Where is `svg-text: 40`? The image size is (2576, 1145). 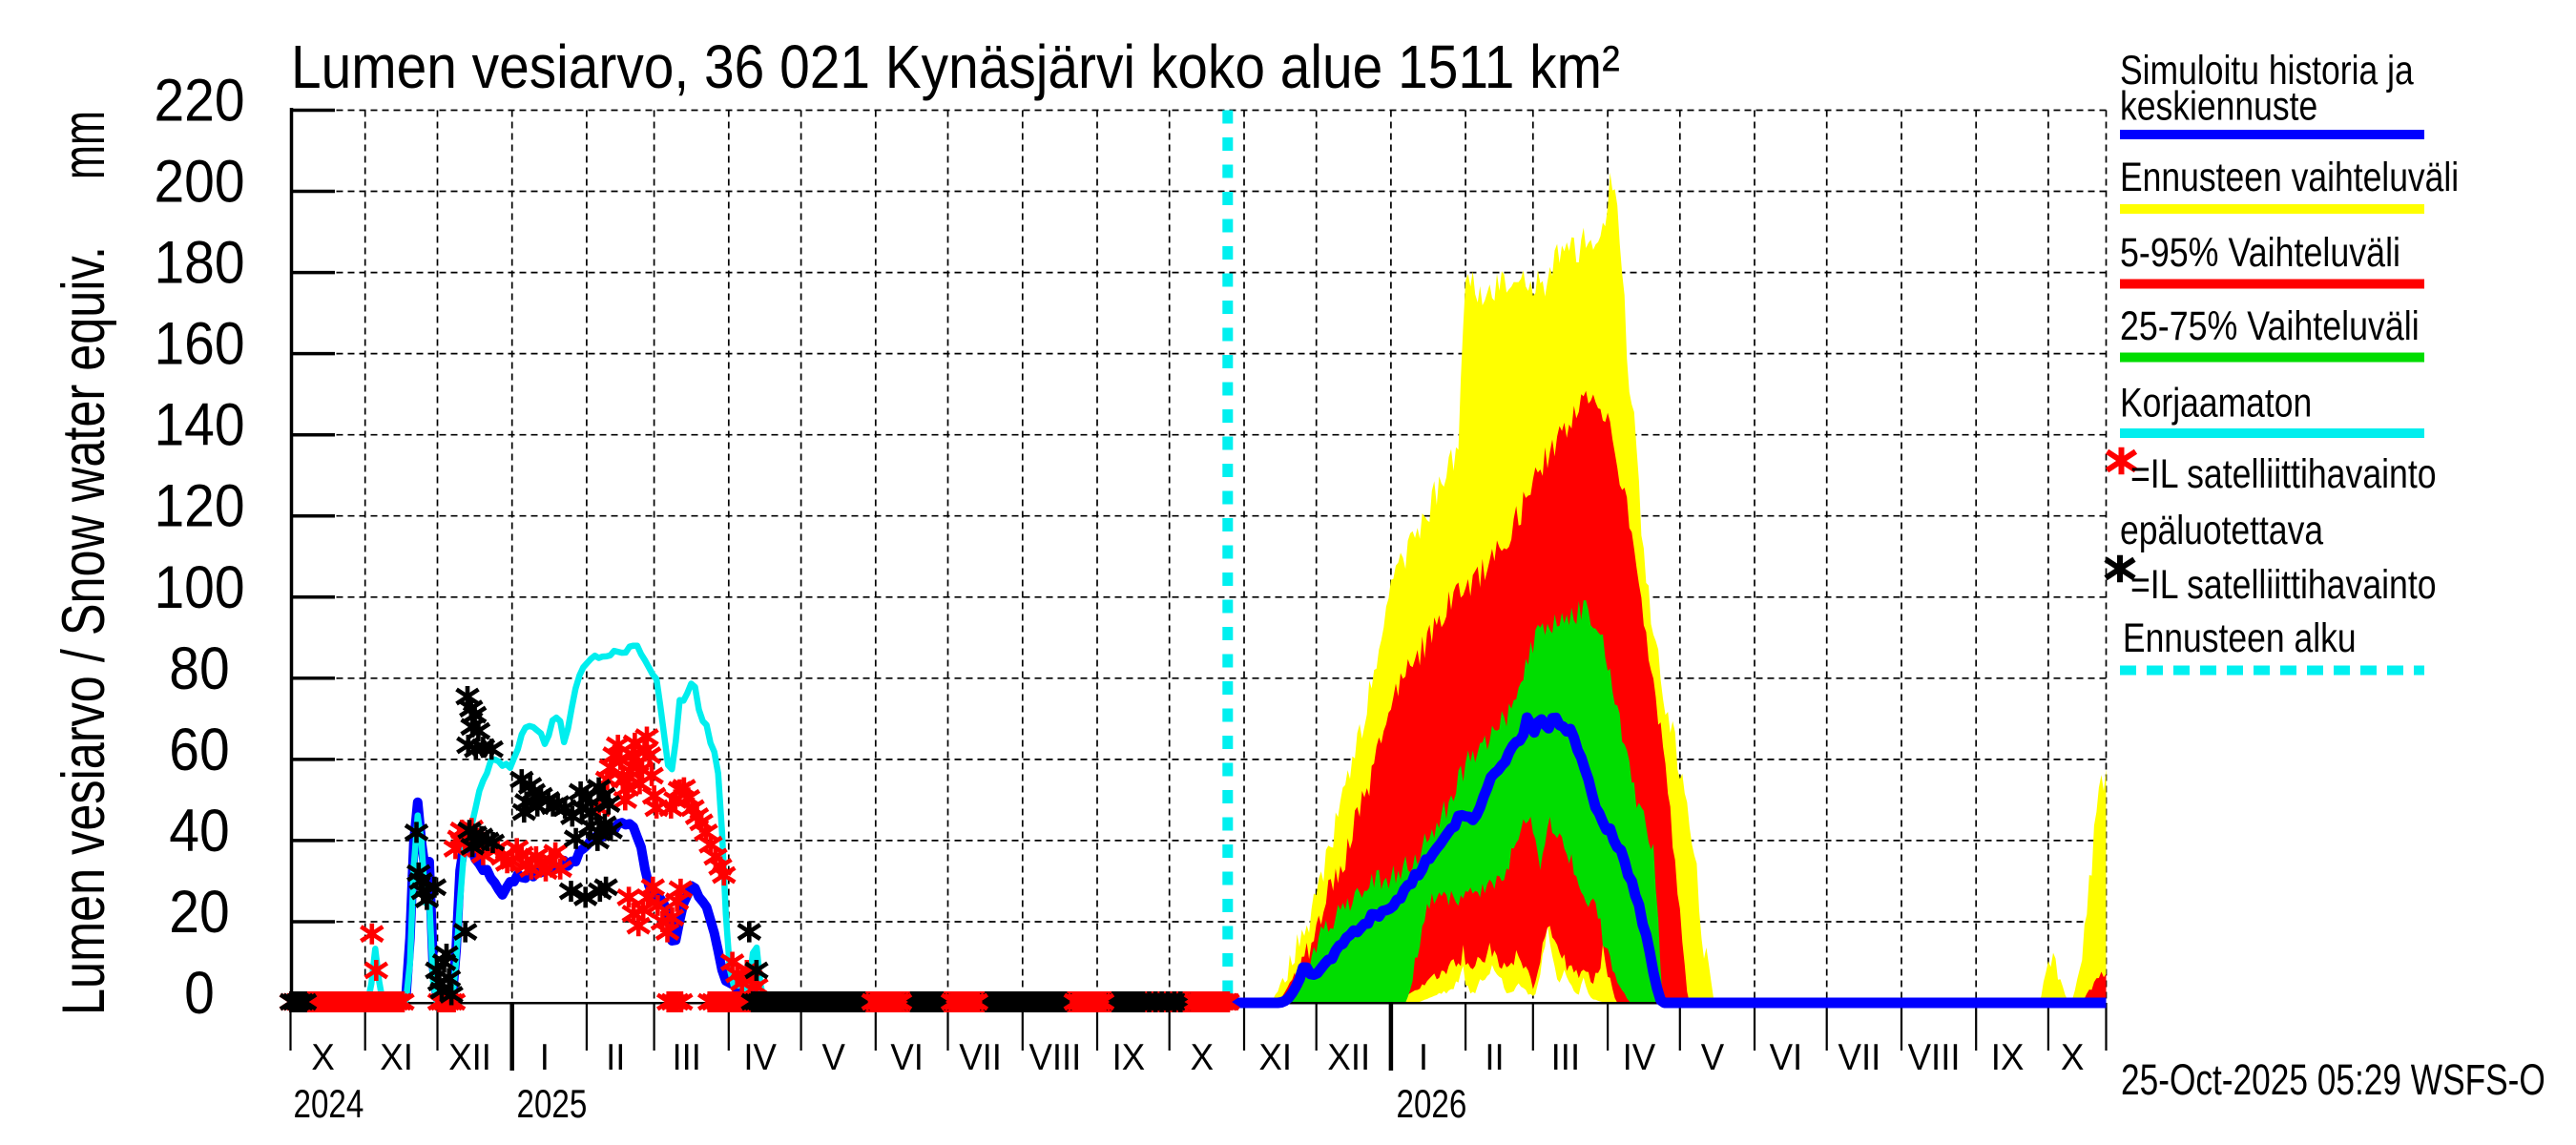 svg-text: 40 is located at coordinates (199, 831).